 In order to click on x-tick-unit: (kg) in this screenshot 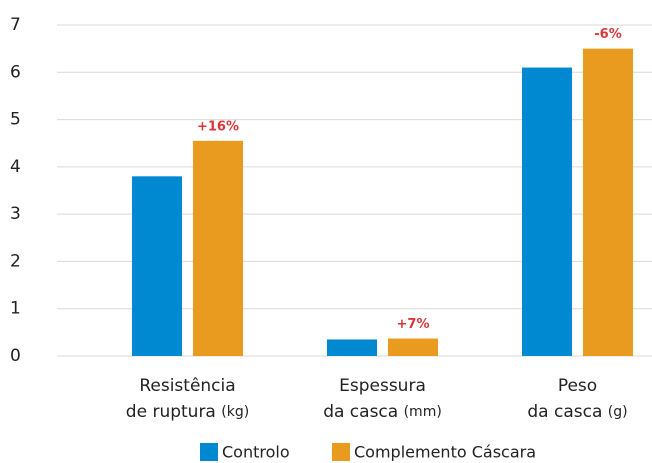, I will do `click(235, 412)`.